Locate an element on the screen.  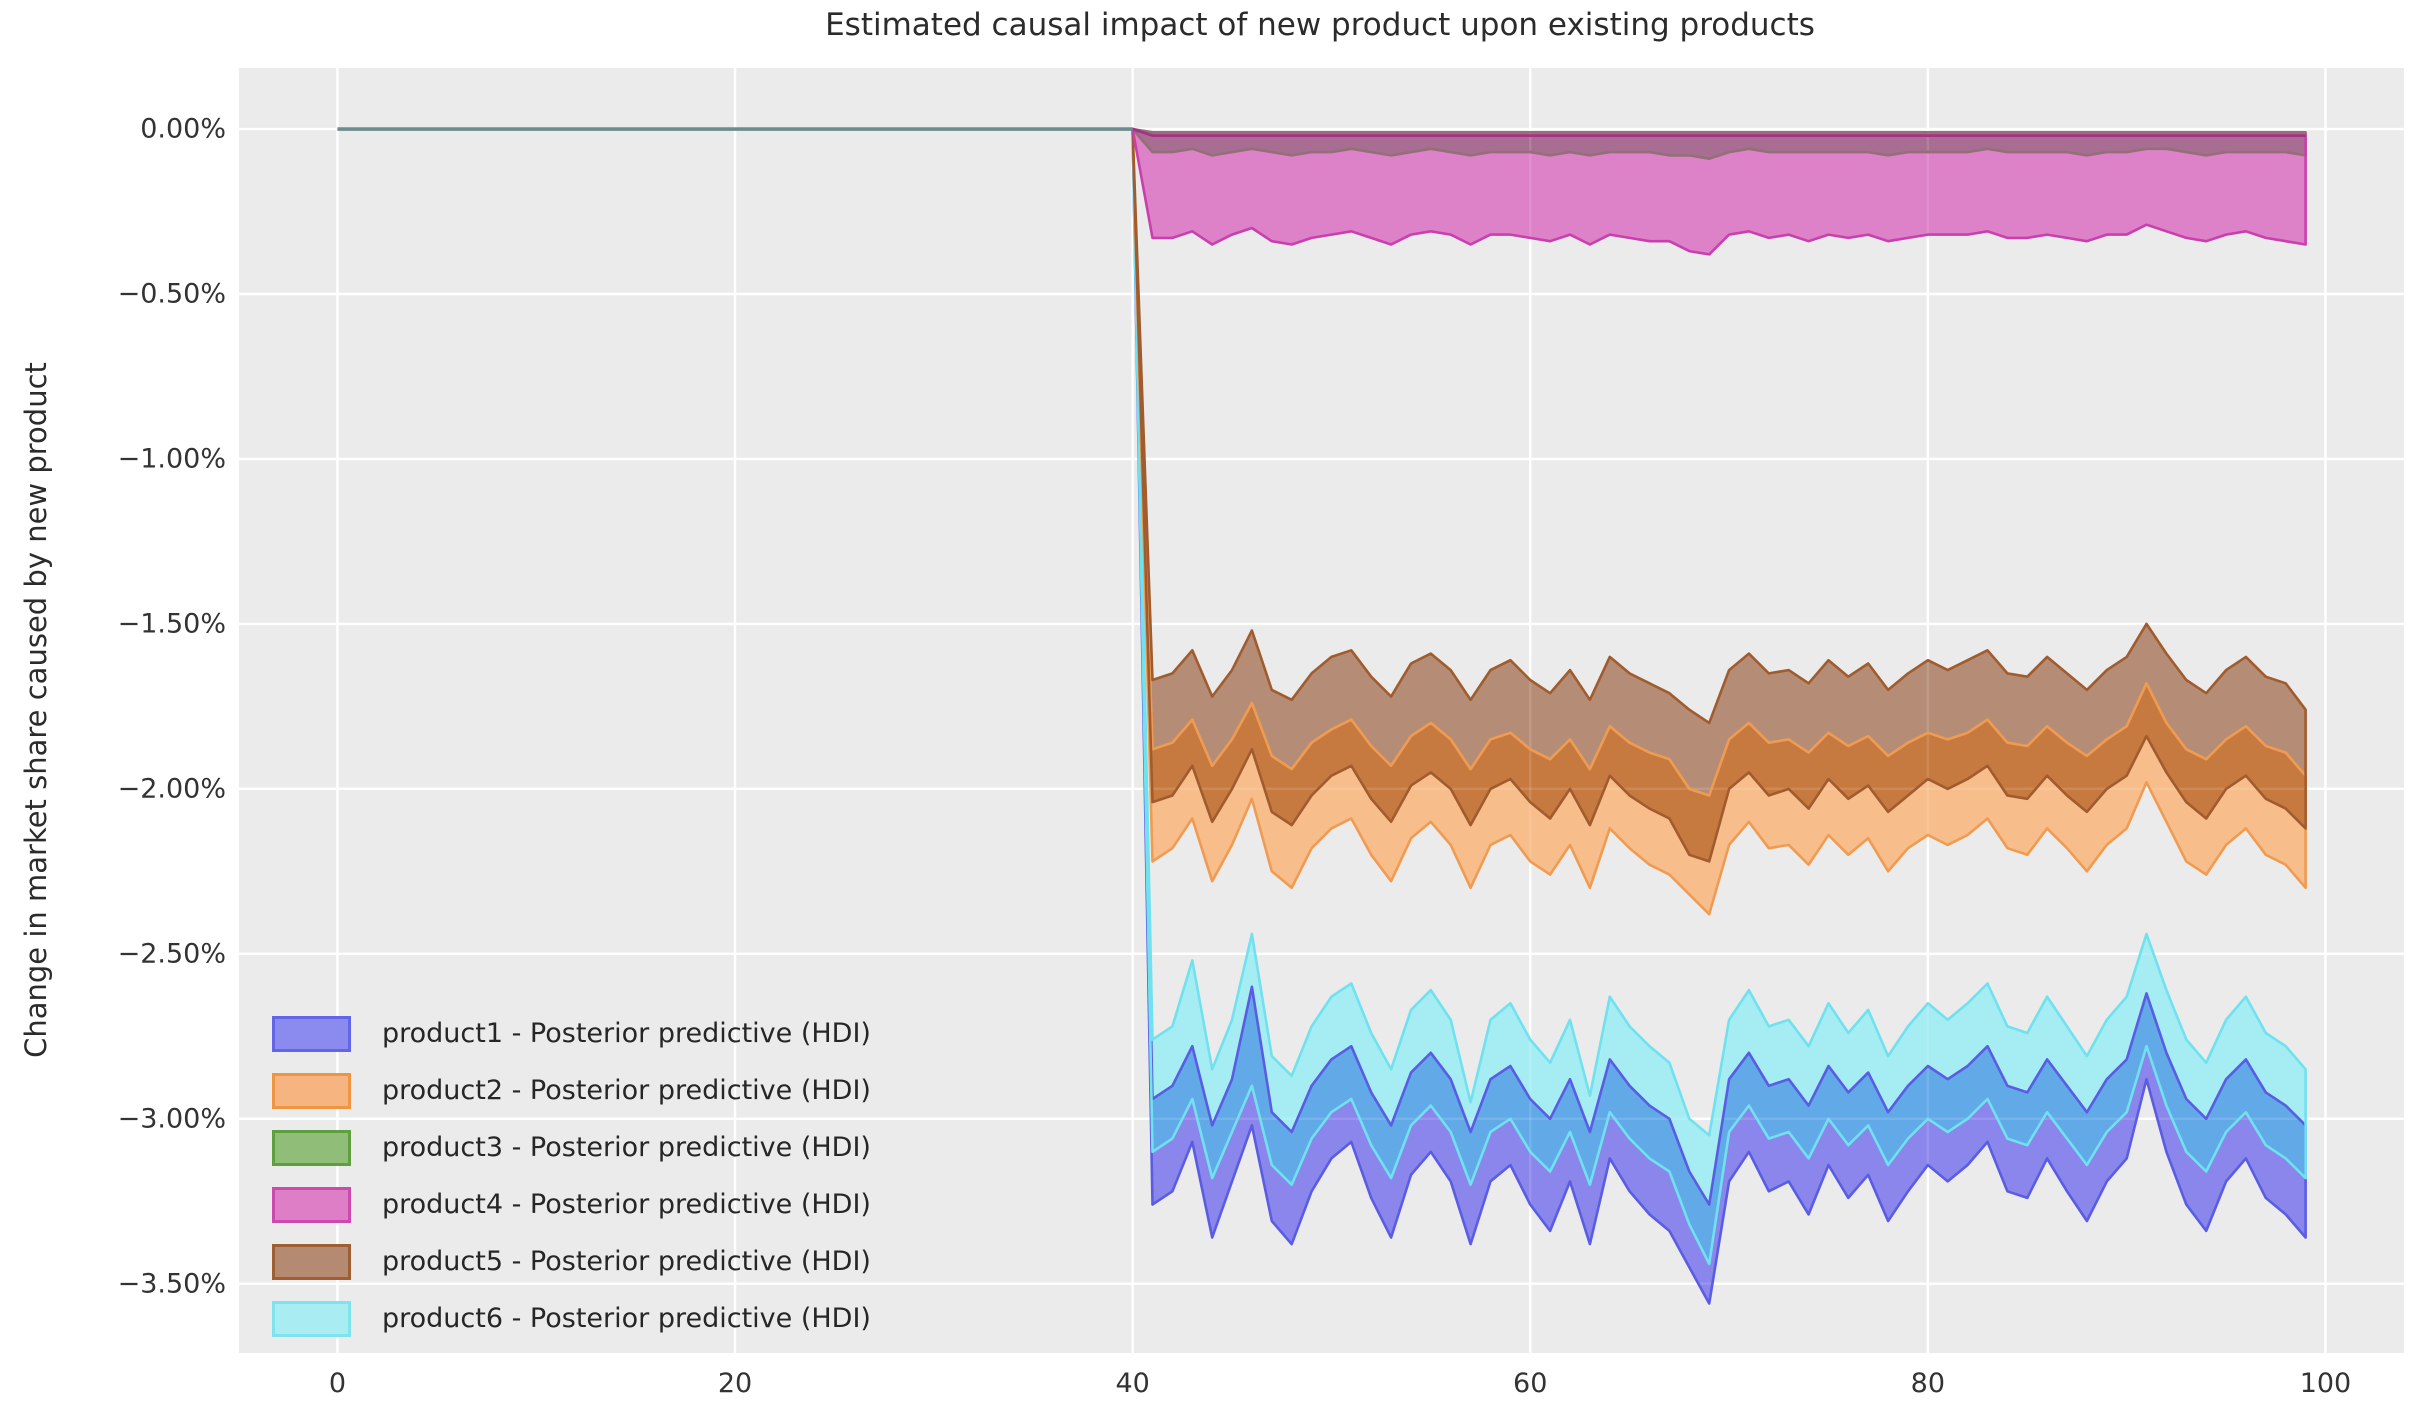
x-tick-label: 0 is located at coordinates (337, 1383).